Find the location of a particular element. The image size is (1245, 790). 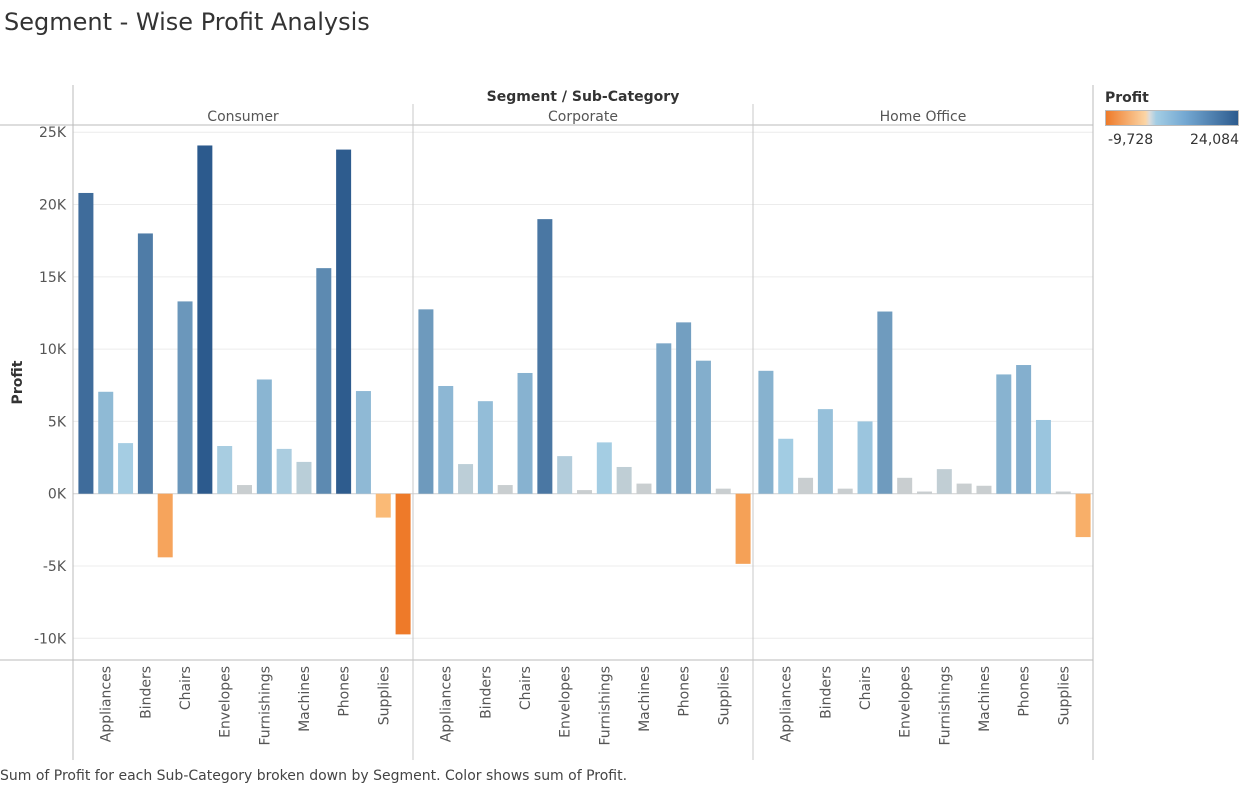

legend-color-ramp is located at coordinates (1172, 118).